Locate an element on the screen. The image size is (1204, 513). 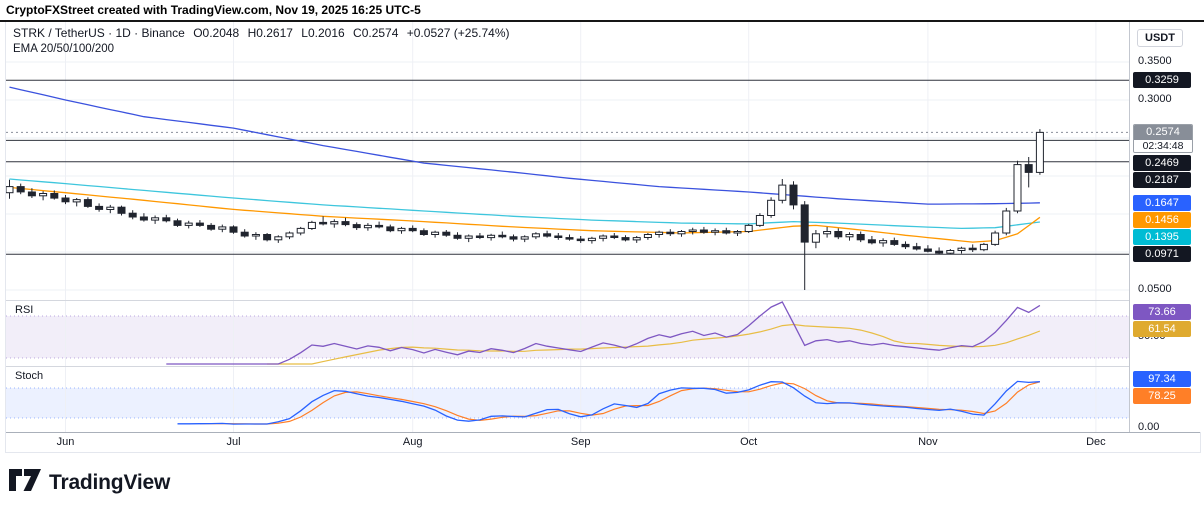
top-divider is located at coordinates (602, 21).